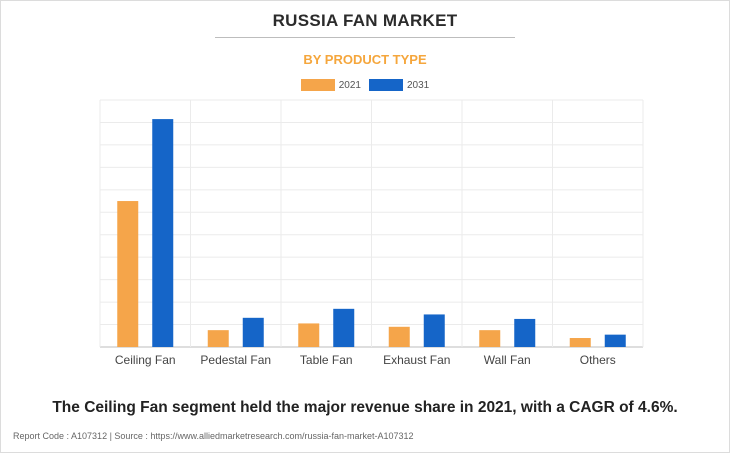 This screenshot has width=730, height=453. I want to click on bar-2031-others, so click(615, 340).